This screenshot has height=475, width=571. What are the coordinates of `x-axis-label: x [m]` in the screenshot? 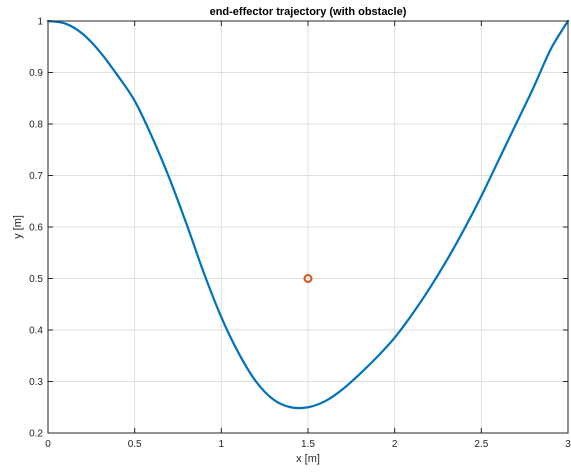 It's located at (308, 459).